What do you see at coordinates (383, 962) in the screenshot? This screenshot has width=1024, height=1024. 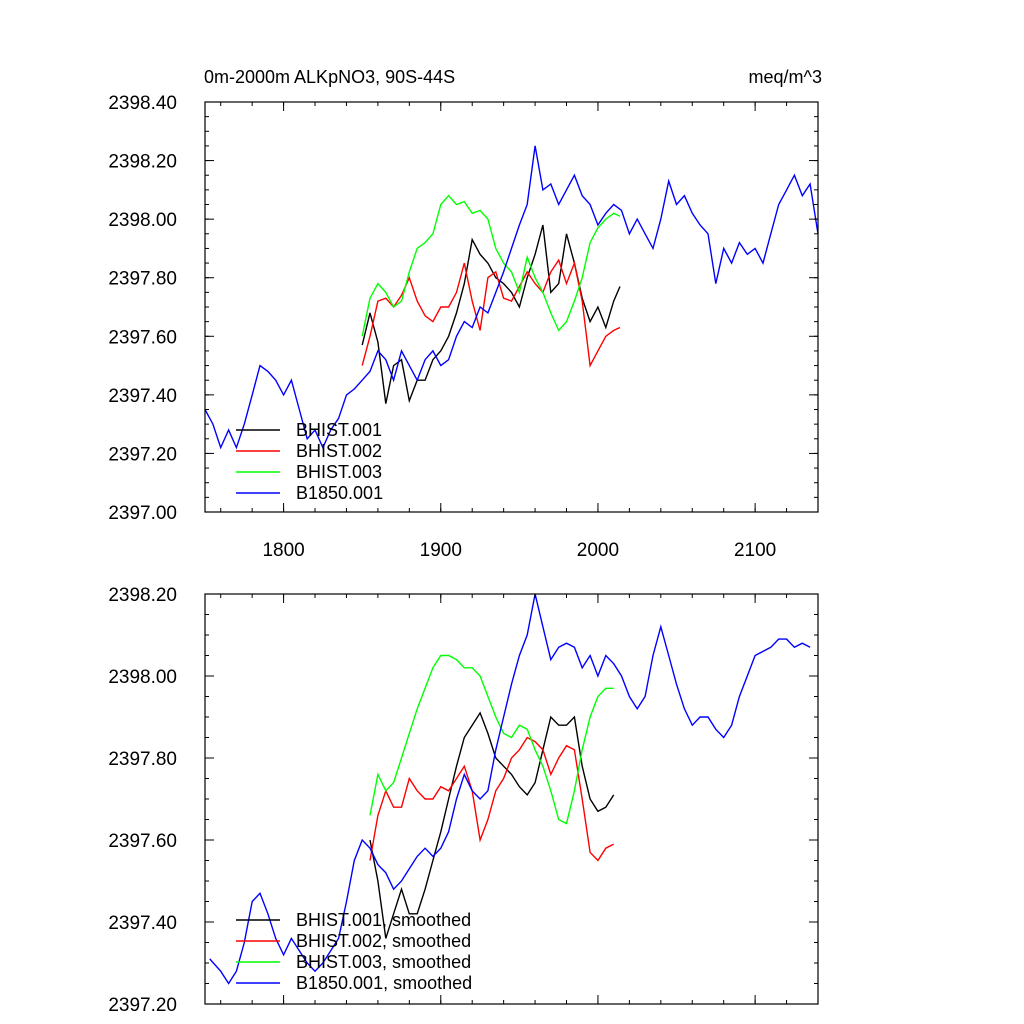 I see `legend-label-3: BHIST.003, smoothed` at bounding box center [383, 962].